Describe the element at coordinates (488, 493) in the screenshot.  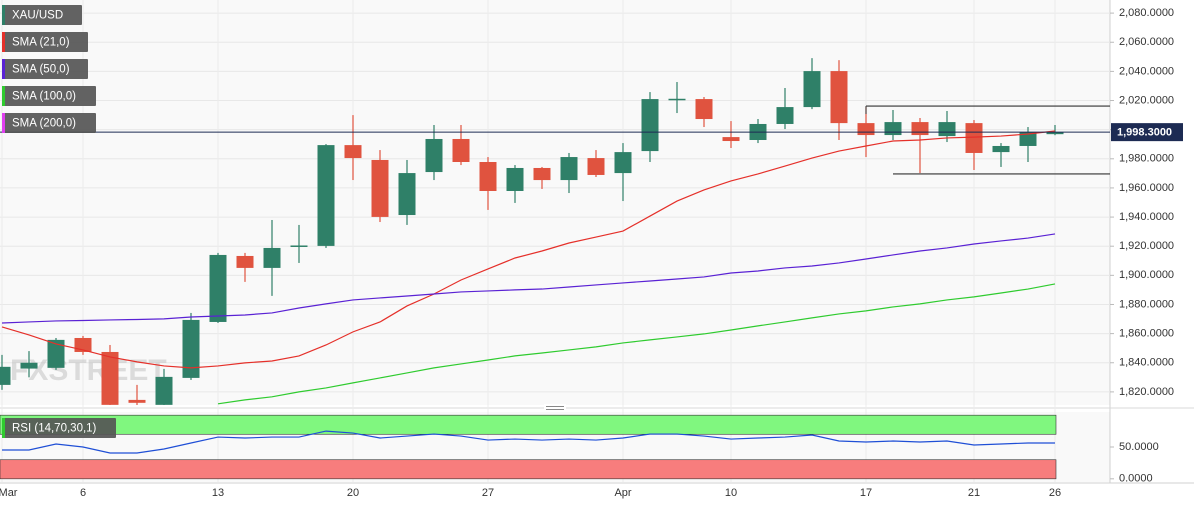
I see `x-tick-label: 27` at that location.